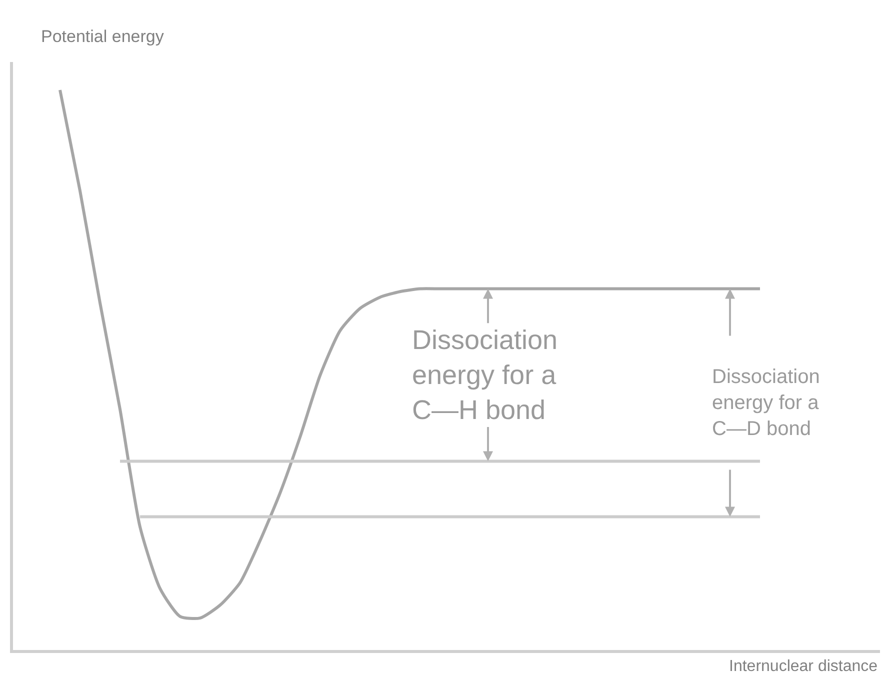  Describe the element at coordinates (102, 36) in the screenshot. I see `y-axis-title: Potential energy` at that location.